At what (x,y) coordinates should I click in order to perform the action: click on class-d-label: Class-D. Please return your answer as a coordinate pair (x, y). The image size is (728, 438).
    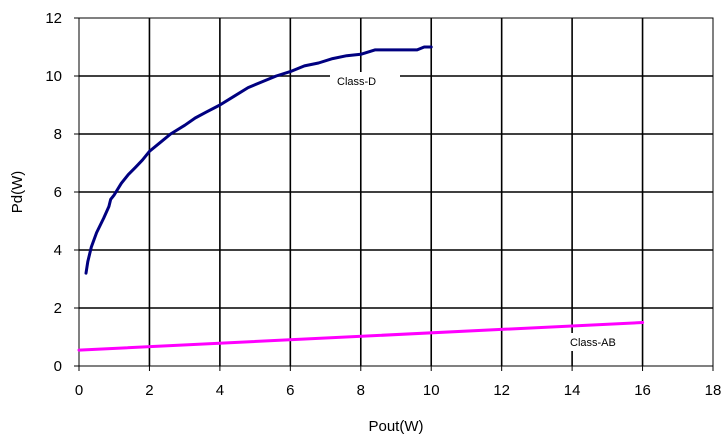
    Looking at the image, I should click on (356, 82).